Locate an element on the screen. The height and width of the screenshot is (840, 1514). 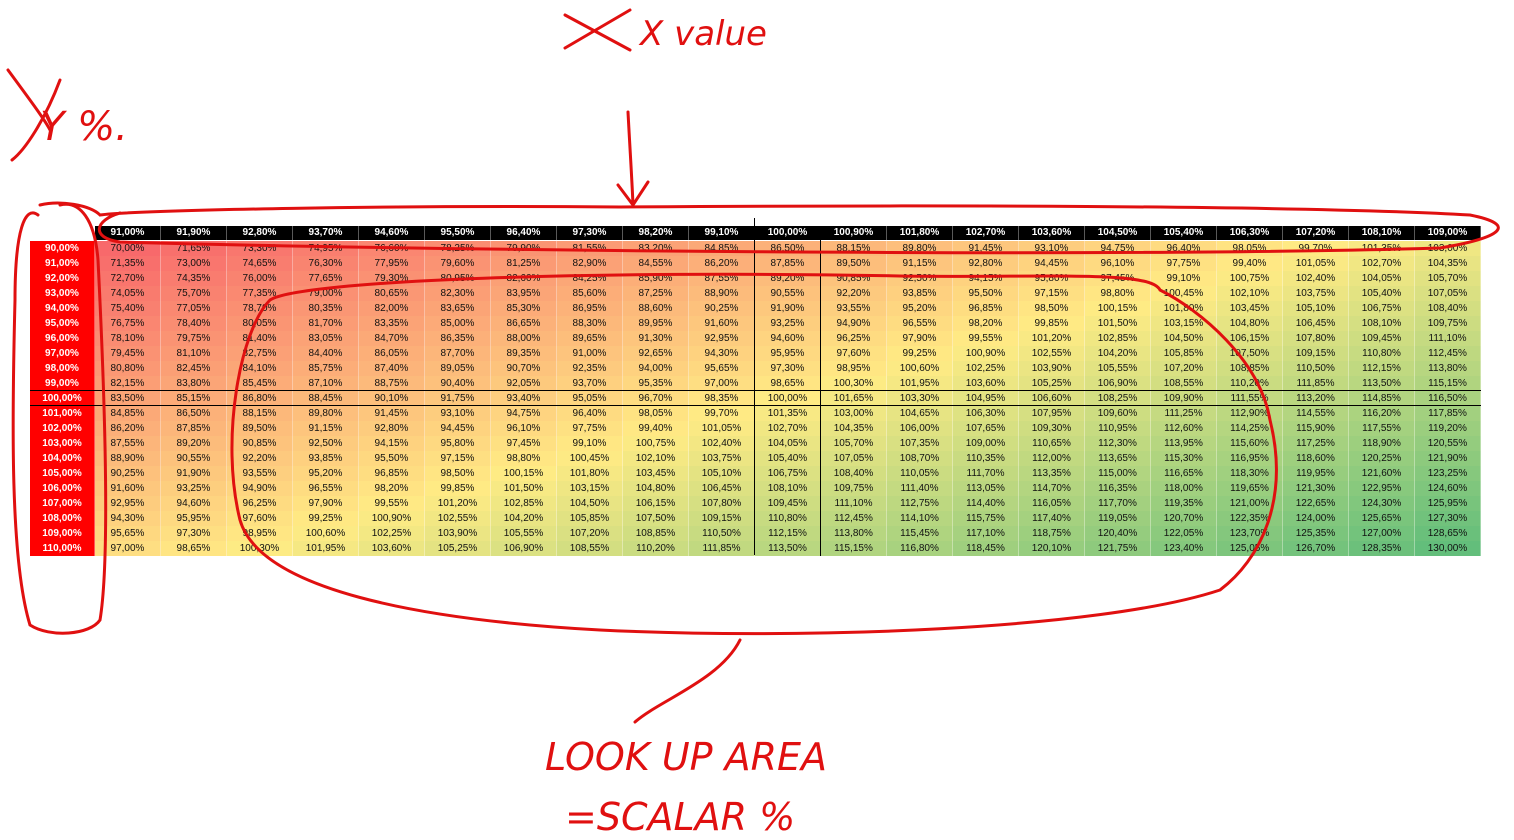
lookup-cell: 107,50% is located at coordinates (1250, 353).